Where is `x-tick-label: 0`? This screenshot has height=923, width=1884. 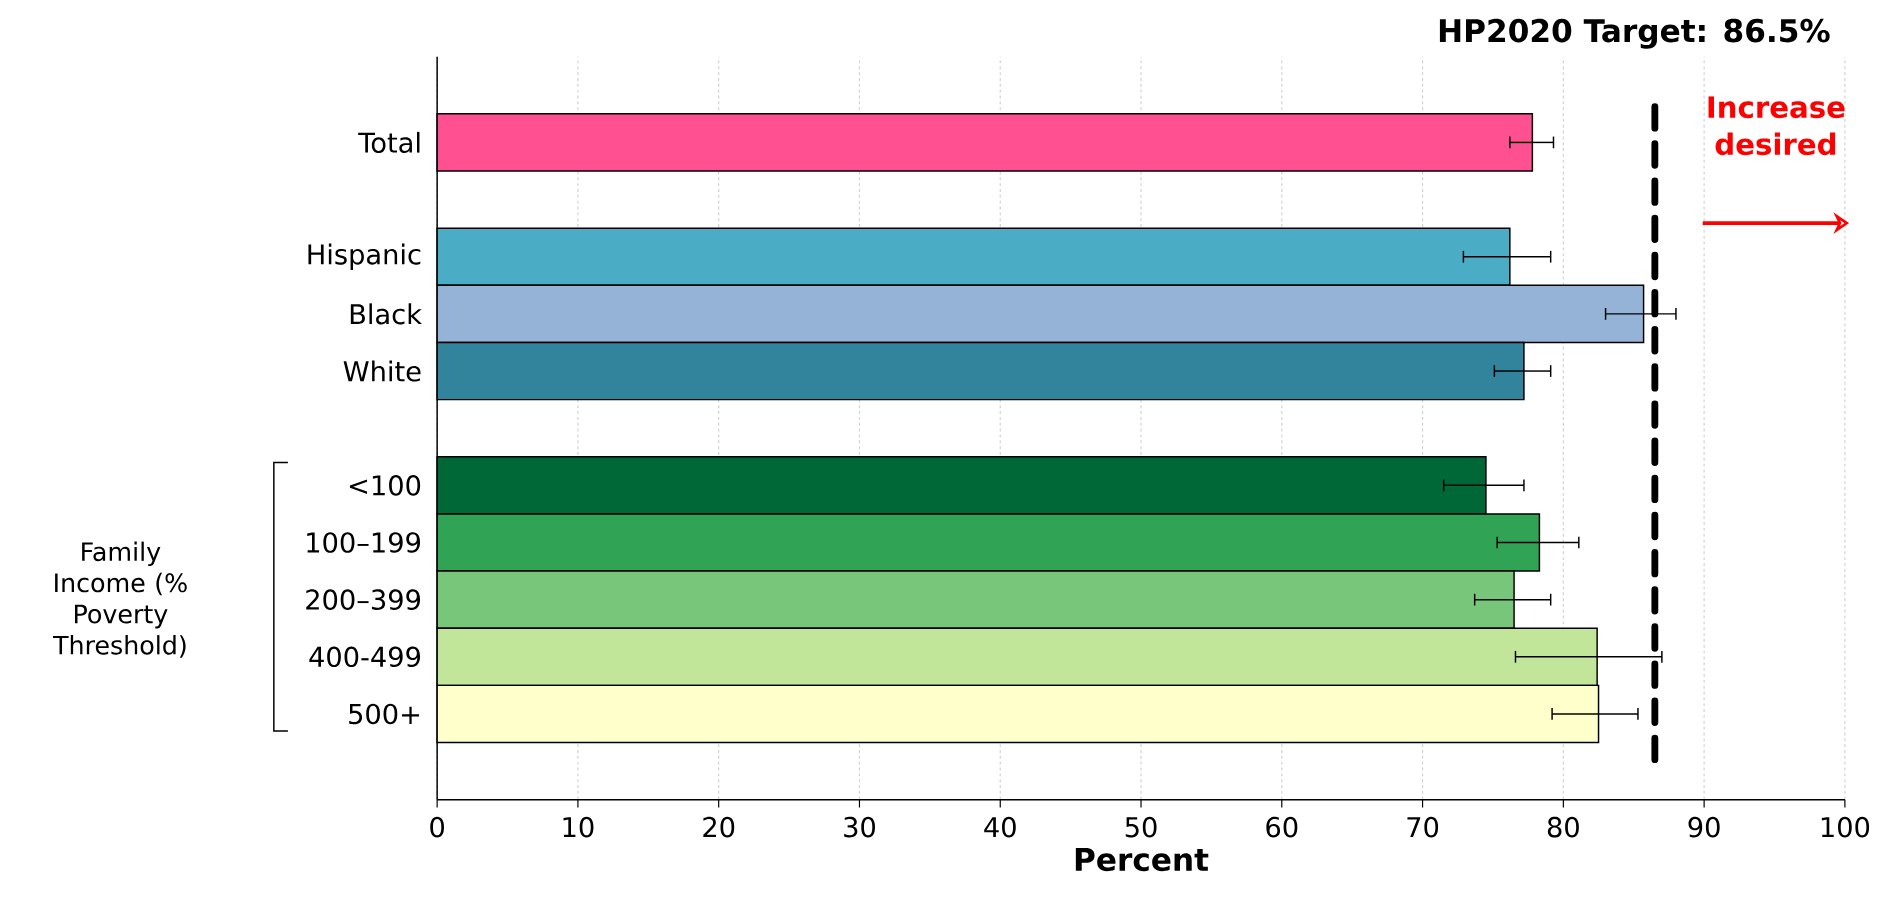 x-tick-label: 0 is located at coordinates (437, 827).